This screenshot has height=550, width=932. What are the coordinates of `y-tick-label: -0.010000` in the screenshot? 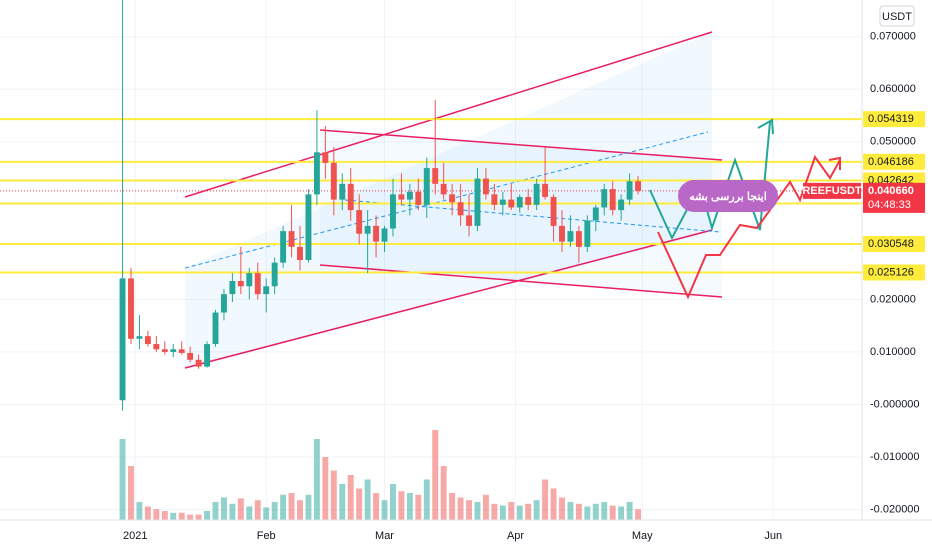 It's located at (895, 457).